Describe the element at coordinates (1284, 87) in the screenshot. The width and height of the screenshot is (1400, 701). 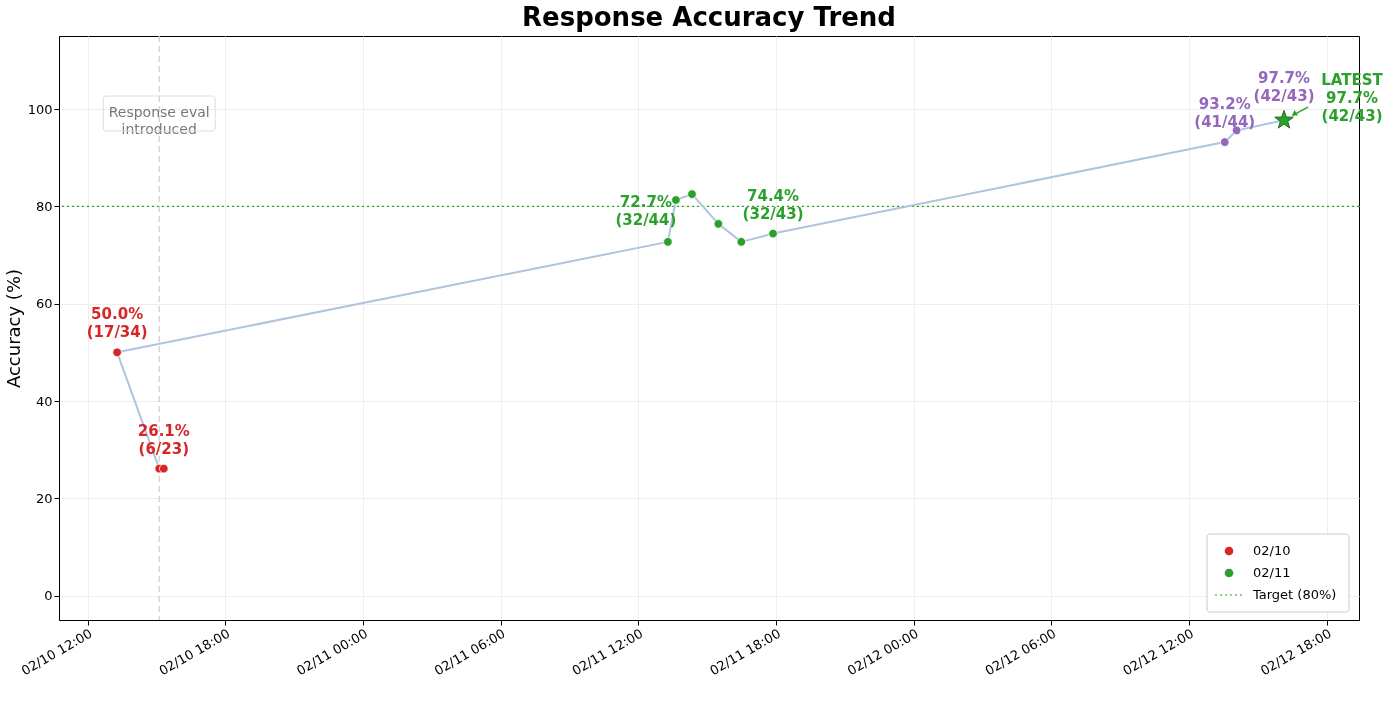
I see `annotation: 97.7% (42/43)` at that location.